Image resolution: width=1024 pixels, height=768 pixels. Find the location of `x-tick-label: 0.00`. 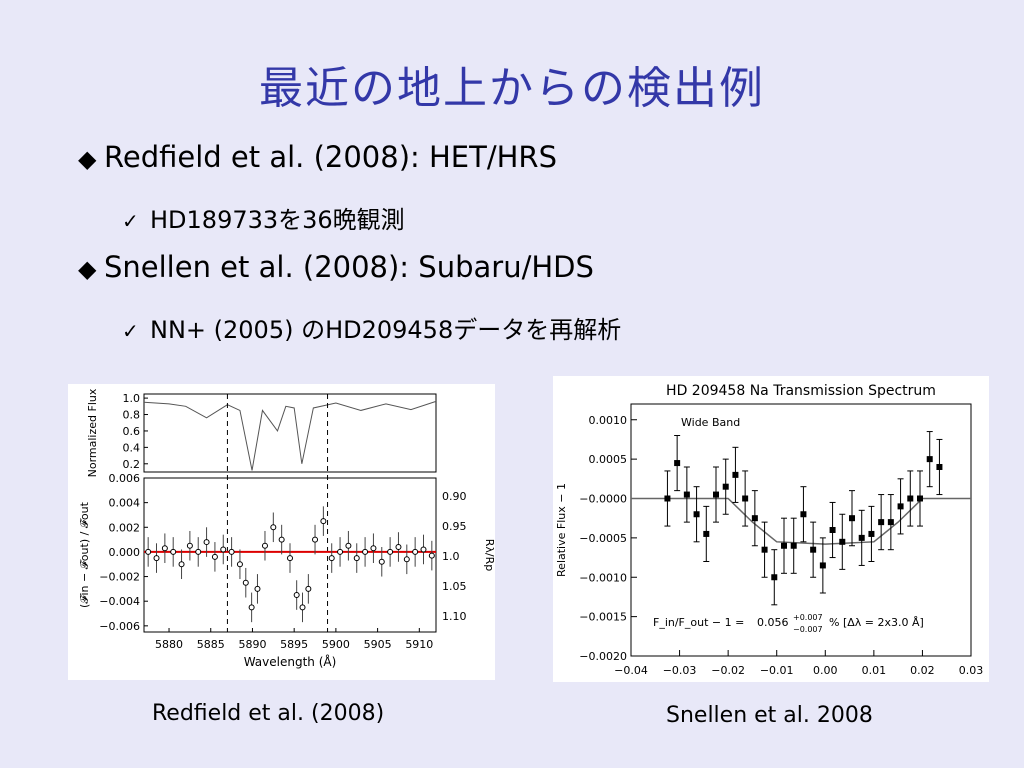

x-tick-label: 0.00 is located at coordinates (825, 670).